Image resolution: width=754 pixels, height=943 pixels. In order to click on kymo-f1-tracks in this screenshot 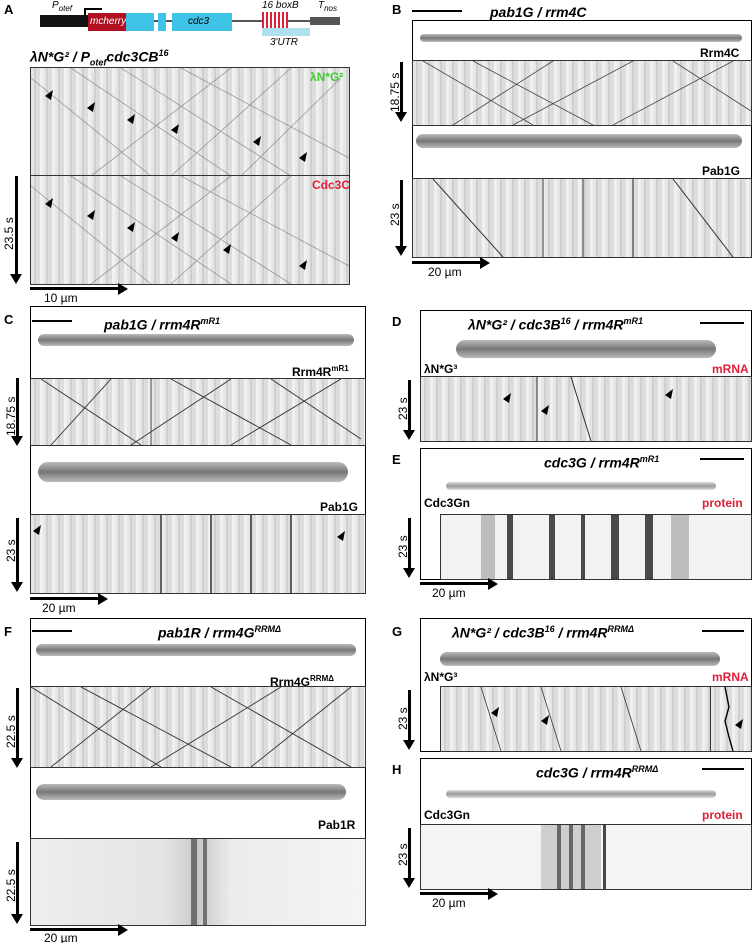, I will do `click(191, 727)`.